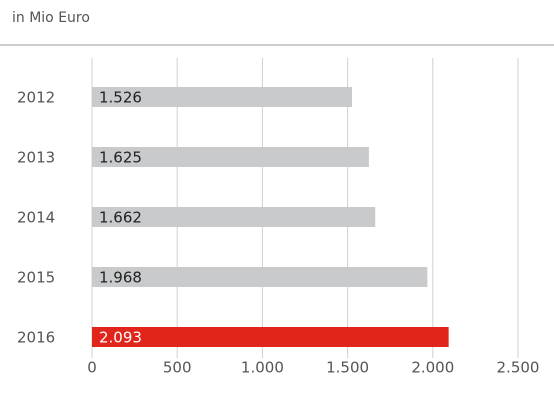 Image resolution: width=554 pixels, height=407 pixels. I want to click on chart-subtitle: in Mio Euro, so click(51, 18).